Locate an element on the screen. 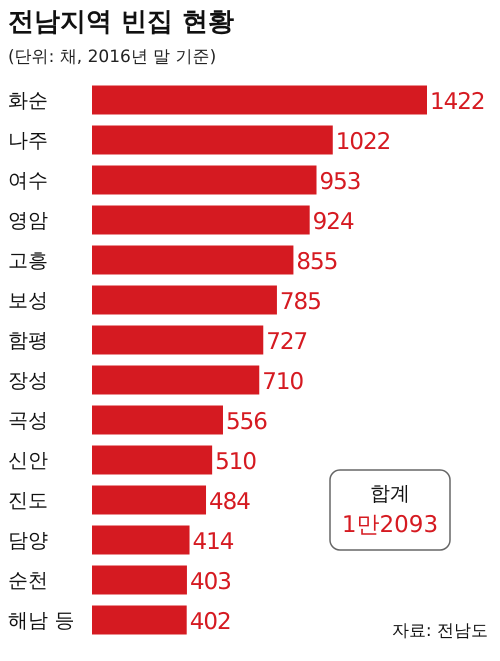  y-tick-label: 보성 is located at coordinates (28, 300).